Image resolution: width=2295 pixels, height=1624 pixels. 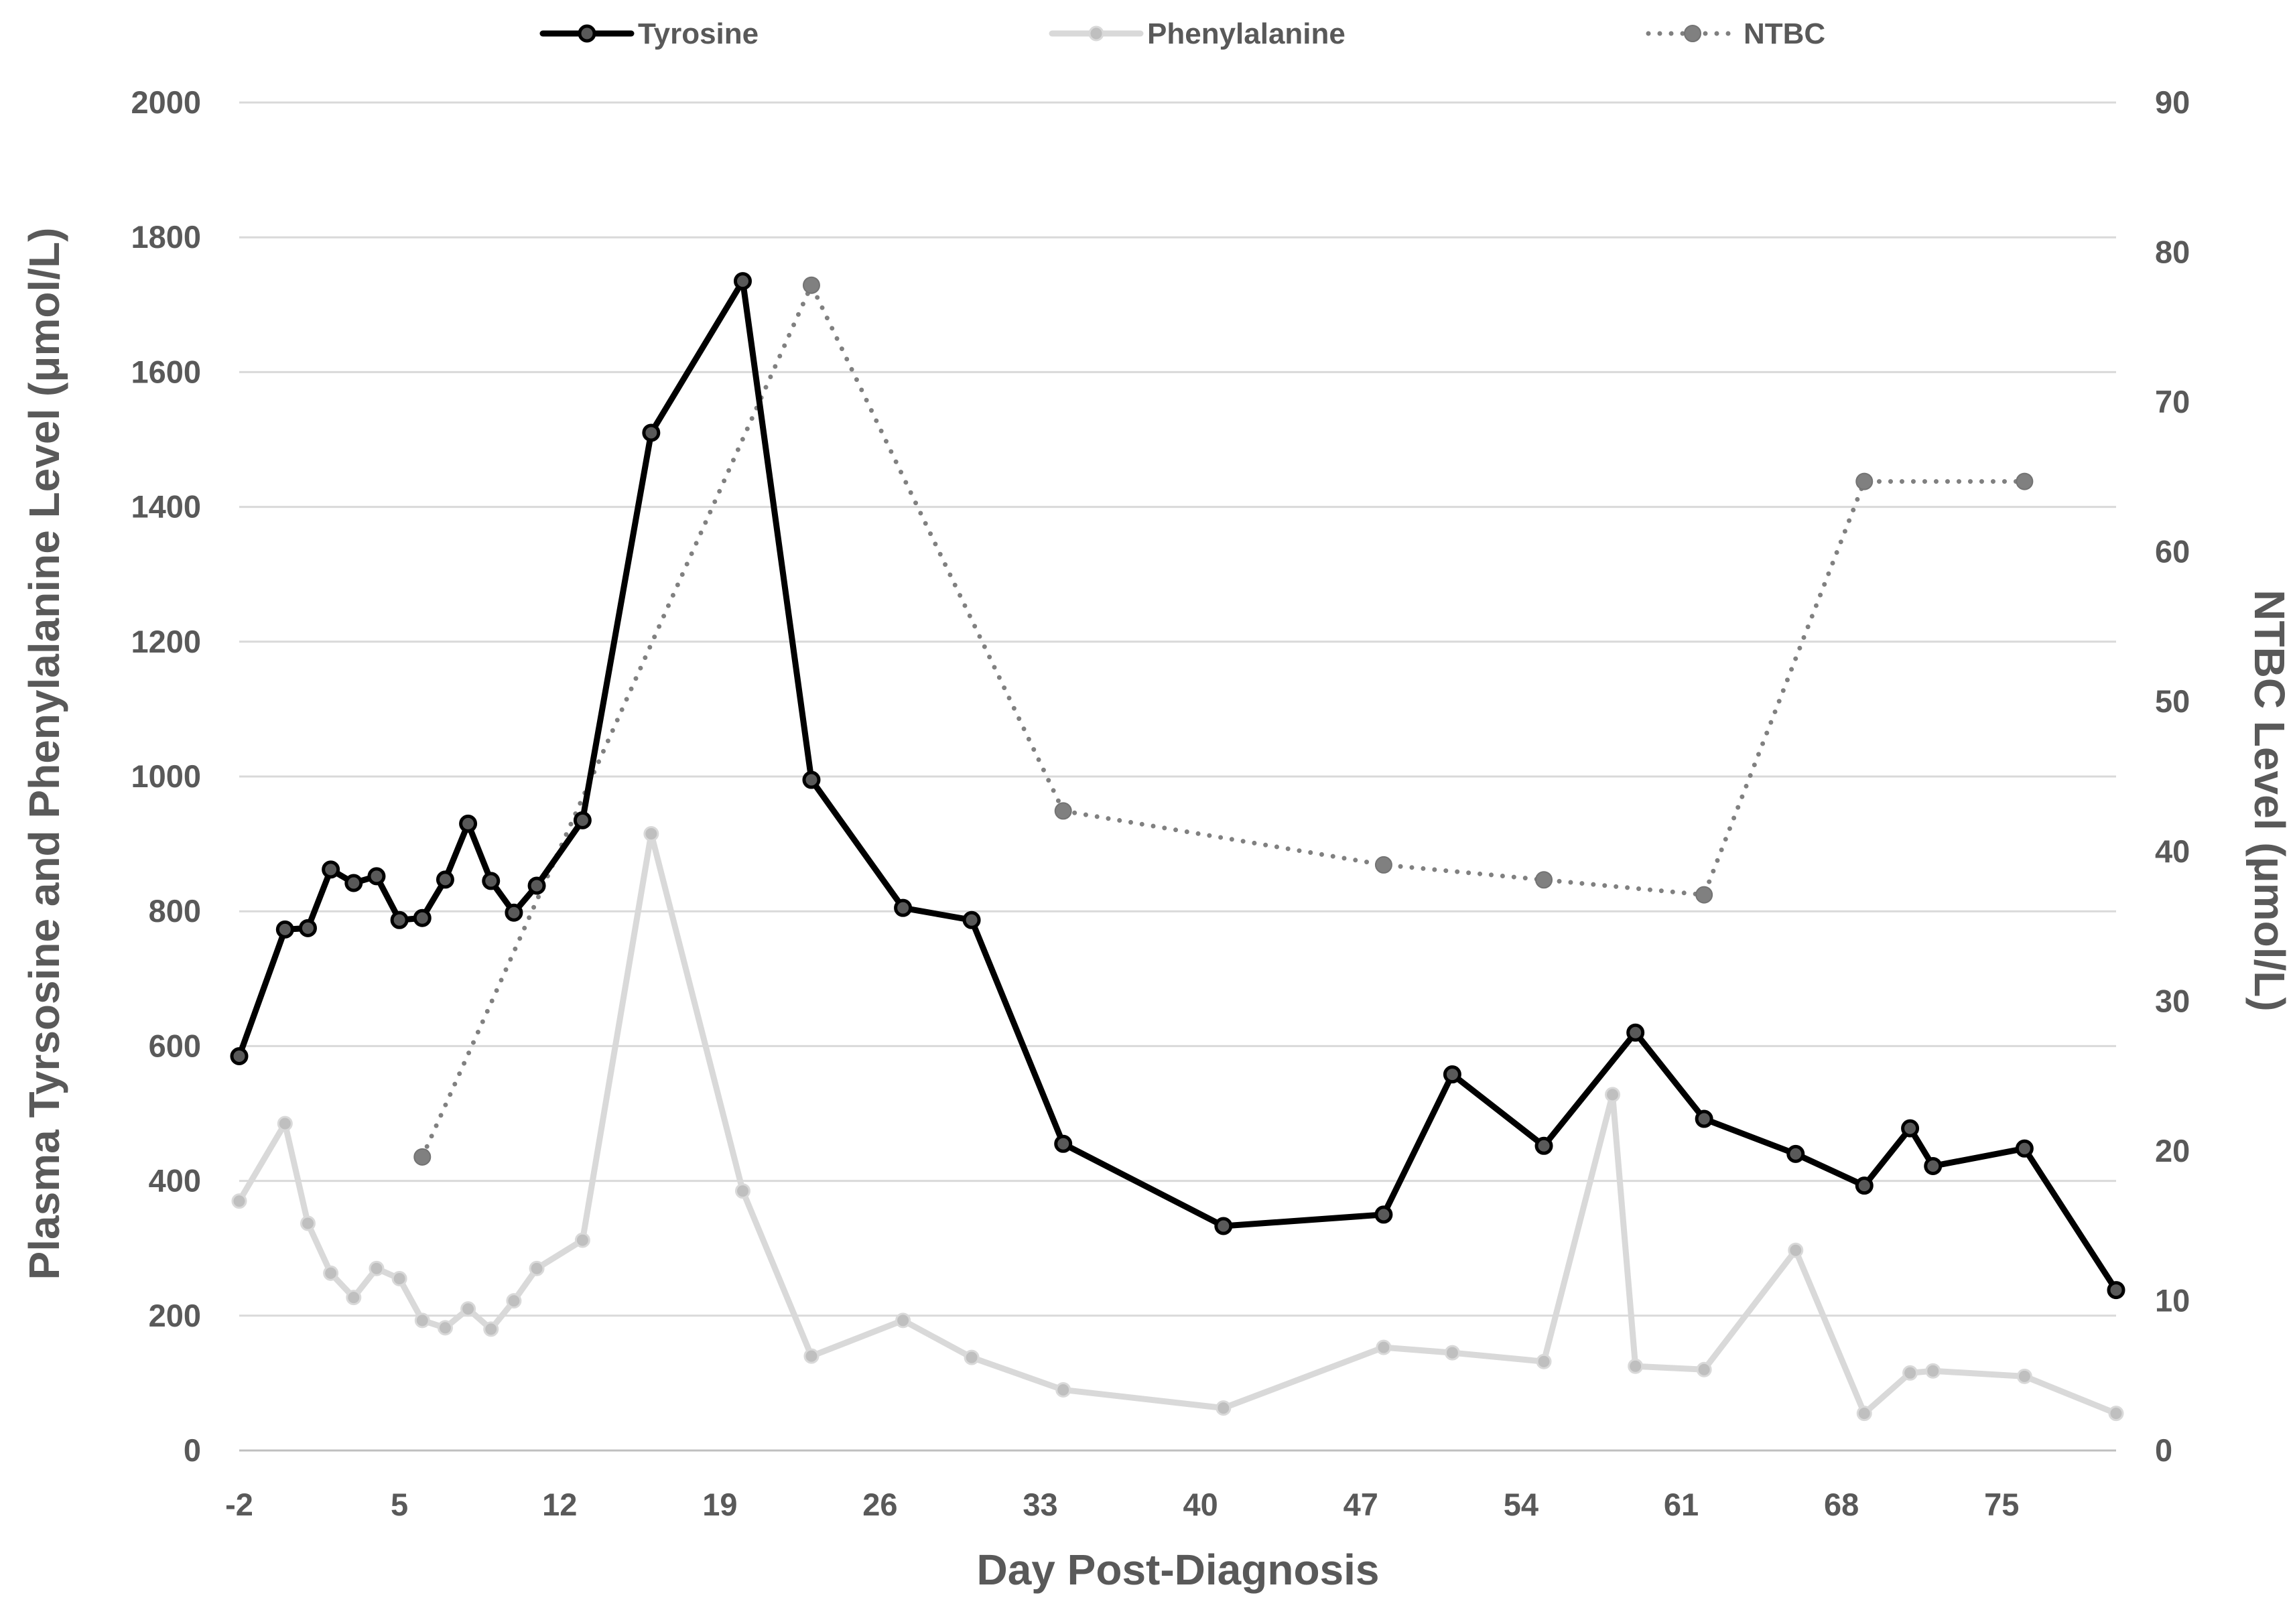 What do you see at coordinates (2172, 102) in the screenshot?
I see `right-tick-label: 90` at bounding box center [2172, 102].